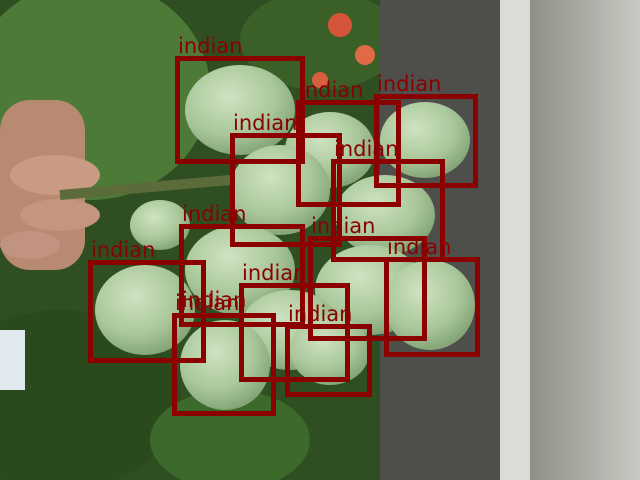 Image resolution: width=640 pixels, height=480 pixels. I want to click on foliage-patch, so click(320, 45).